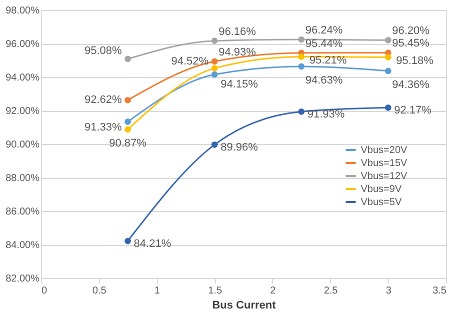 The image size is (474, 325). Describe the element at coordinates (413, 110) in the screenshot. I see `data-label: 92.17%` at that location.